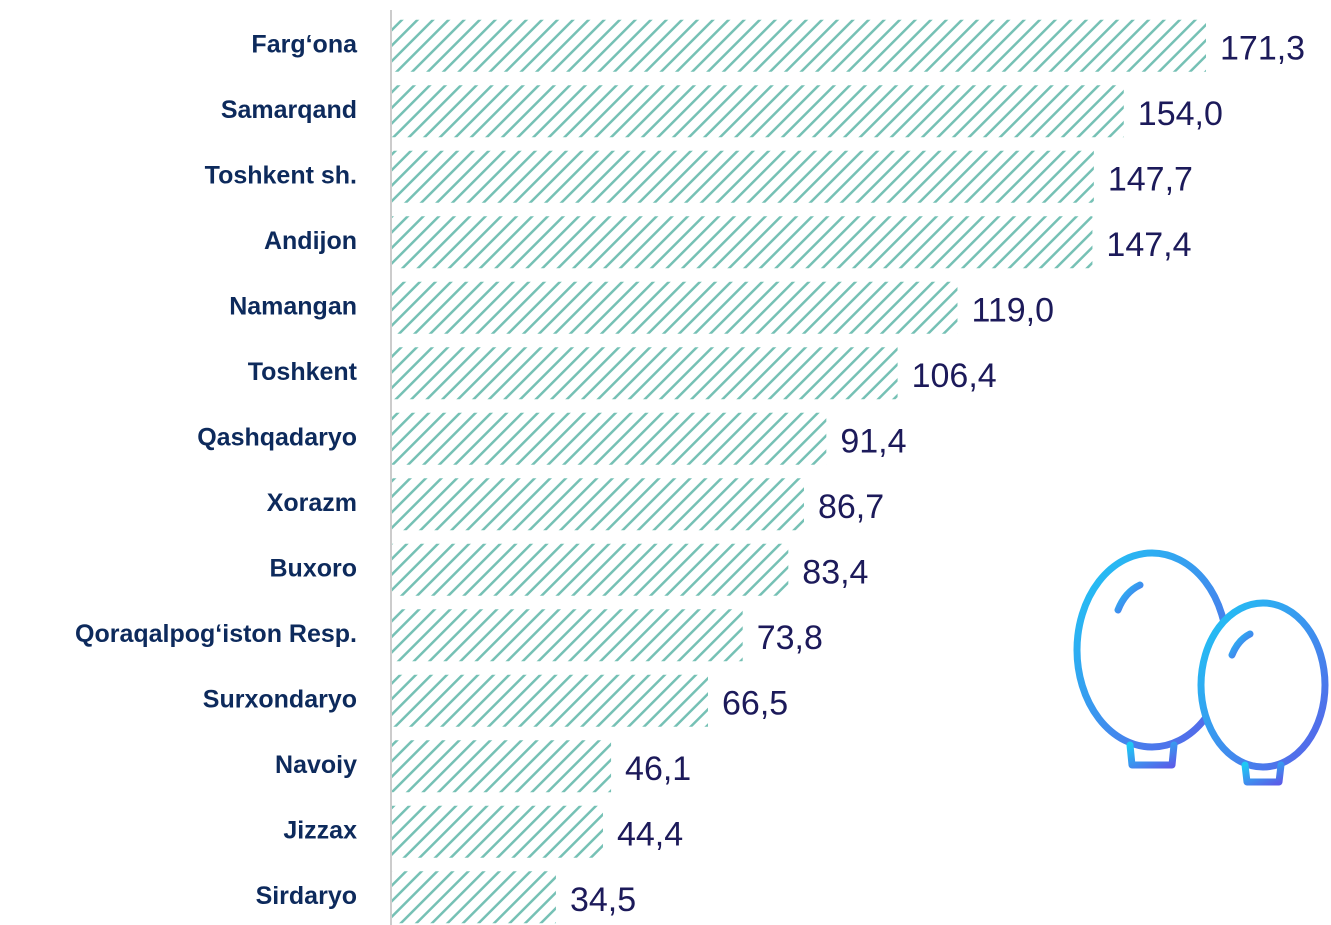 The image size is (1331, 925). What do you see at coordinates (1262, 49) in the screenshot?
I see `value-label: 171,3` at bounding box center [1262, 49].